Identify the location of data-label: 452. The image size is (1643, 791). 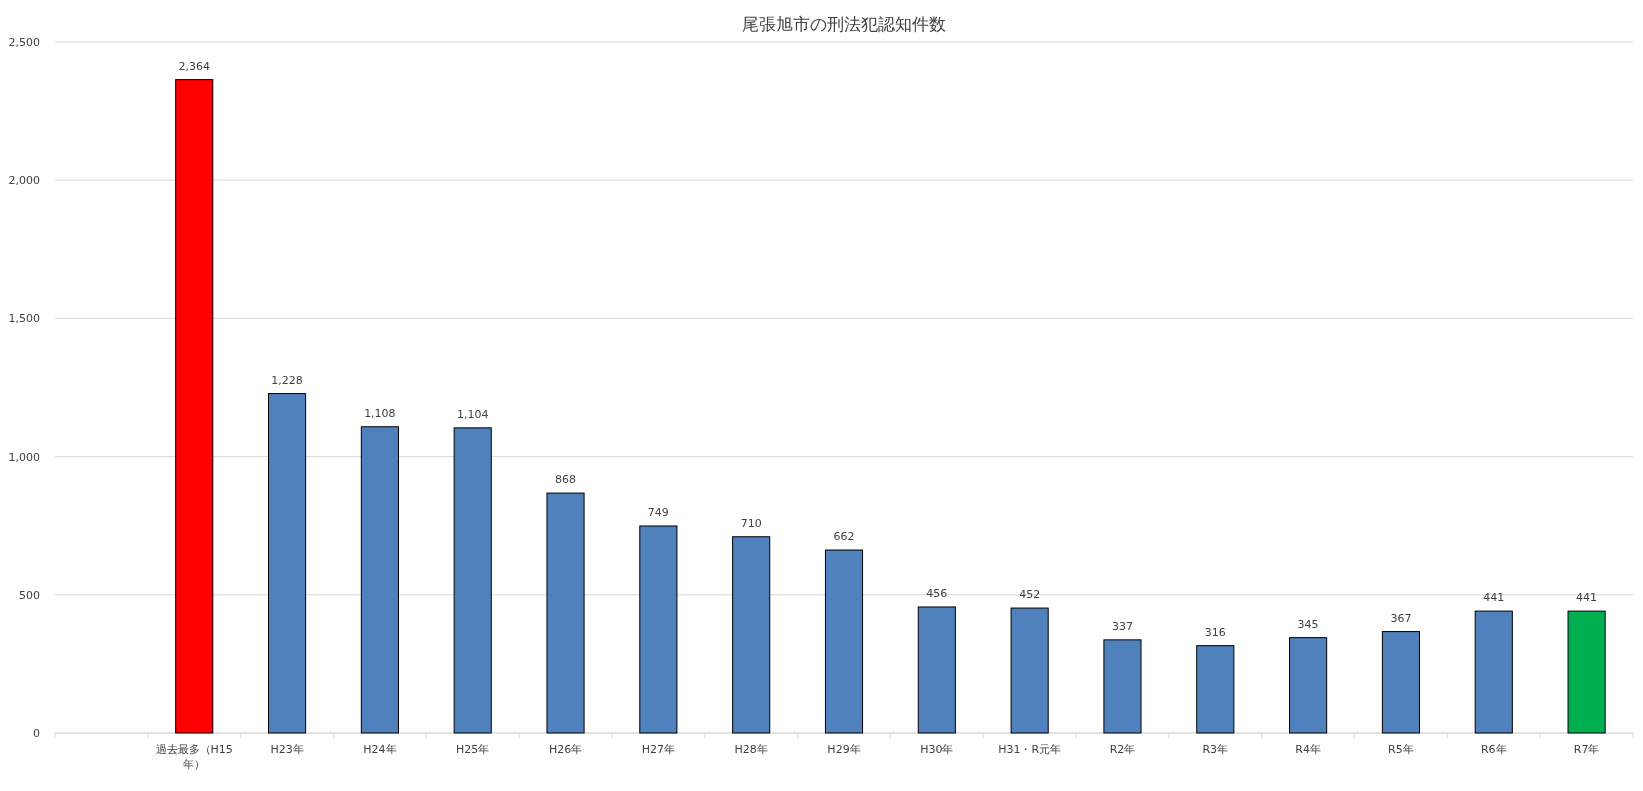
(1030, 595).